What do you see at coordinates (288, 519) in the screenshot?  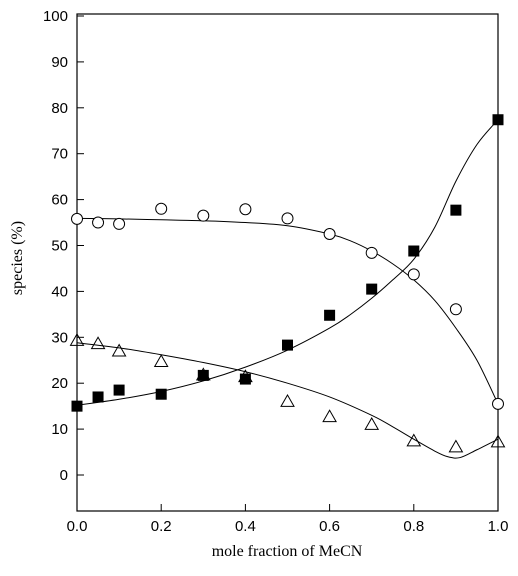 I see `x-axis-ticks: 0.0 0.2 0.4 0.6 0.8 1.0` at bounding box center [288, 519].